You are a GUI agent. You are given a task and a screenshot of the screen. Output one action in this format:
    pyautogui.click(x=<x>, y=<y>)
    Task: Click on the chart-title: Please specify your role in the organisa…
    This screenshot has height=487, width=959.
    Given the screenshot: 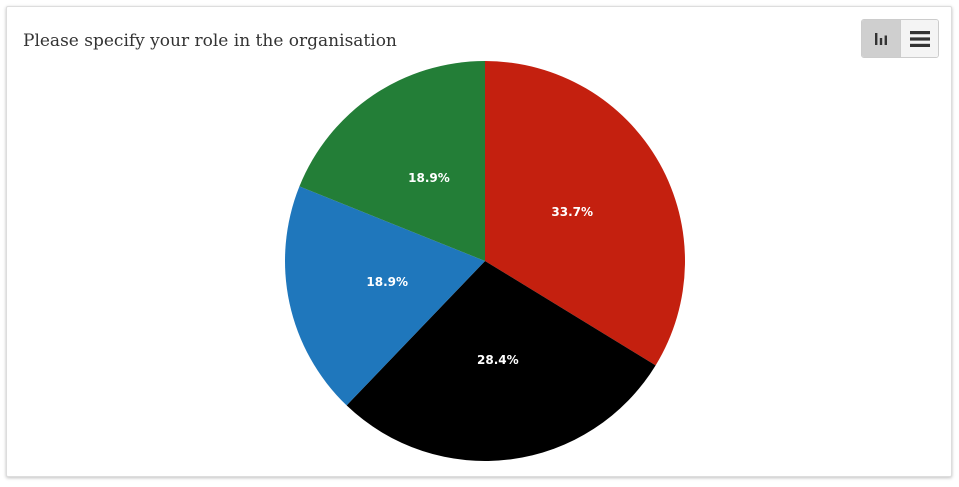 What is the action you would take?
    pyautogui.click(x=210, y=41)
    